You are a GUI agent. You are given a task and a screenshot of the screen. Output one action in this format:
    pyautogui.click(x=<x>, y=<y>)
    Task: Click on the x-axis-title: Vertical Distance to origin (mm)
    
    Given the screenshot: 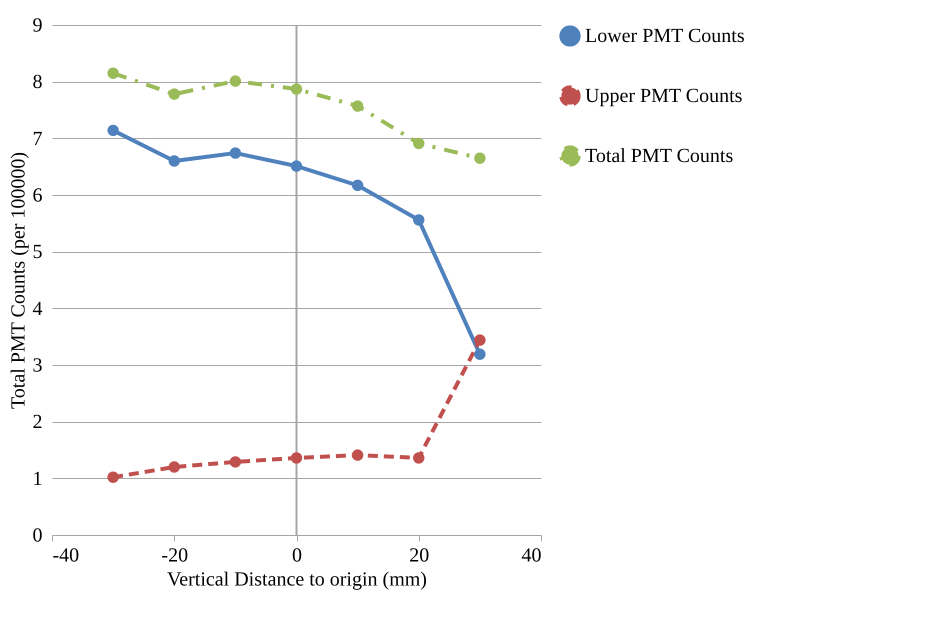 What is the action you would take?
    pyautogui.click(x=297, y=579)
    